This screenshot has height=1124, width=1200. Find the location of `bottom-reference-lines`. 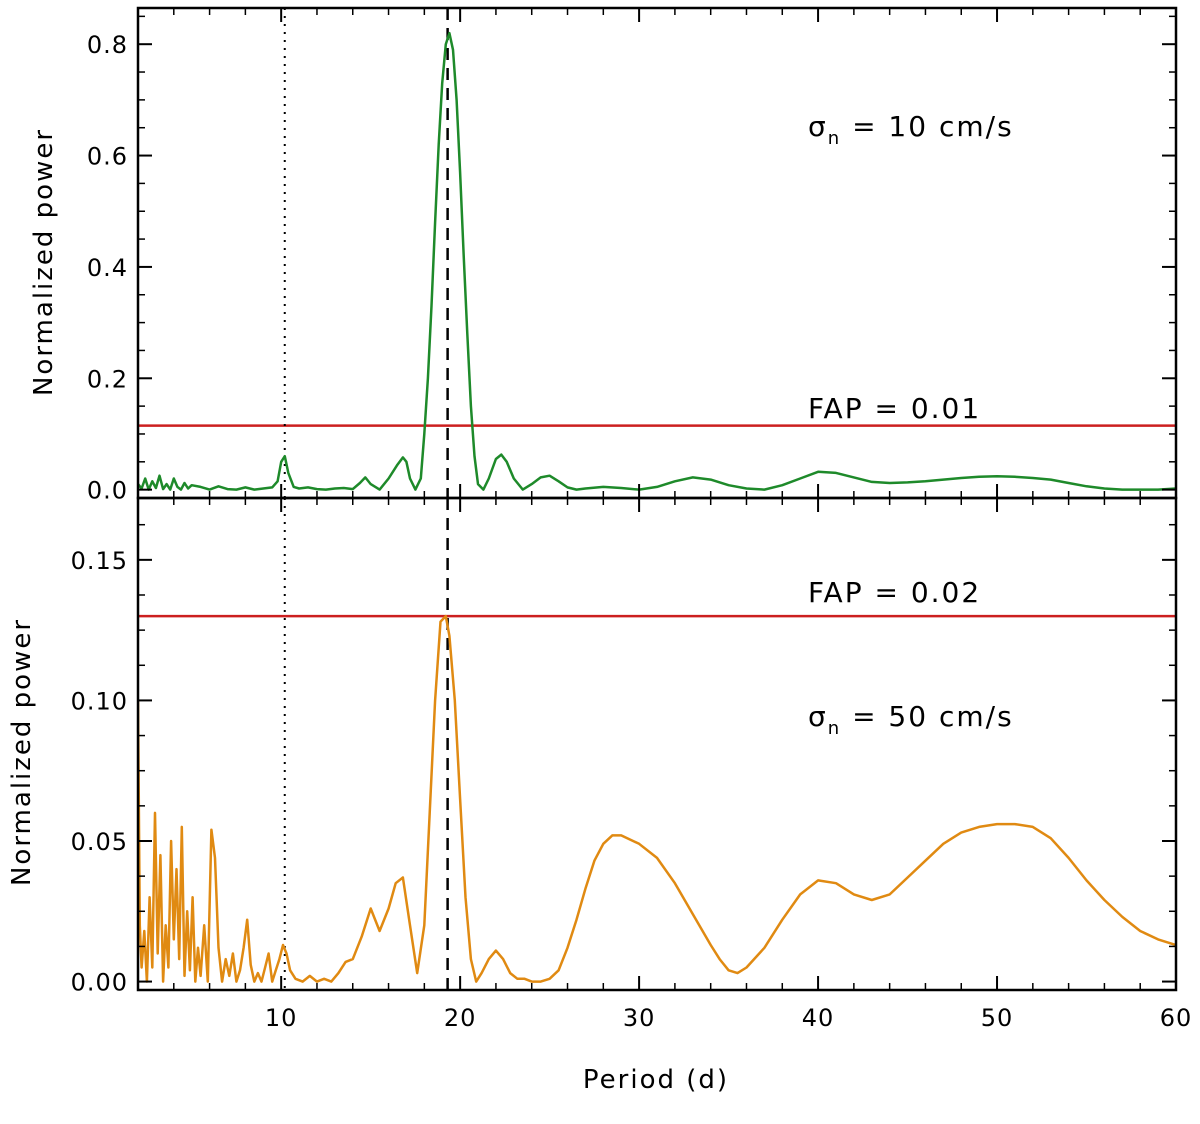

bottom-reference-lines is located at coordinates (366, 744).